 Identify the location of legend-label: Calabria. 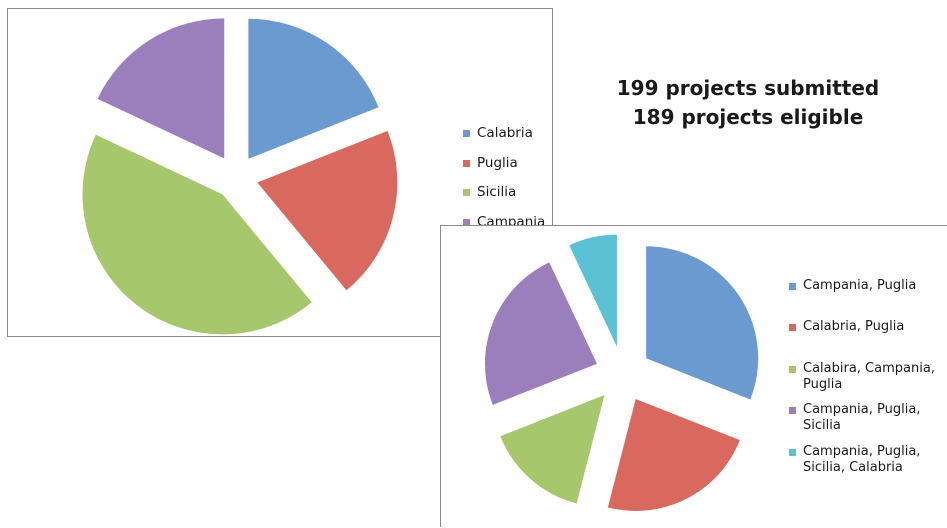
(505, 133).